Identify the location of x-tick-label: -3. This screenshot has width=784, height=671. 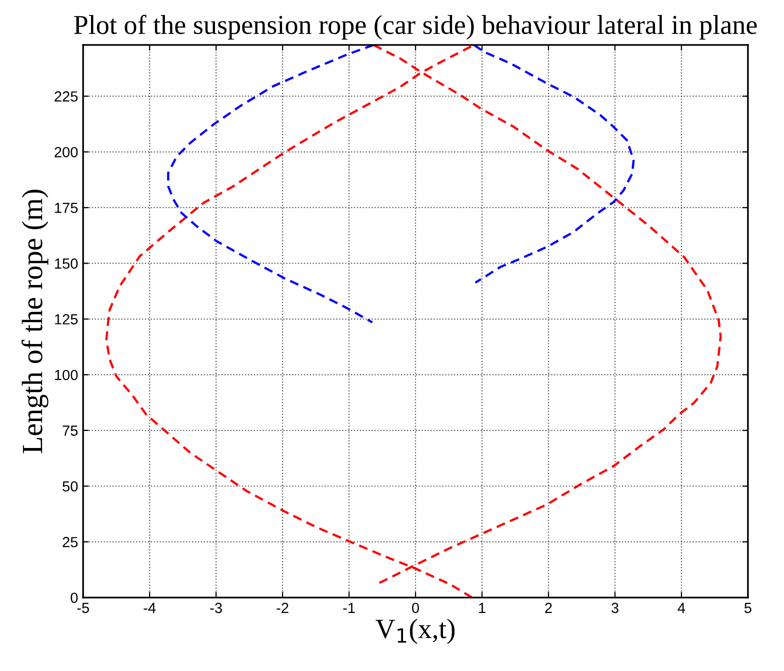
(216, 608).